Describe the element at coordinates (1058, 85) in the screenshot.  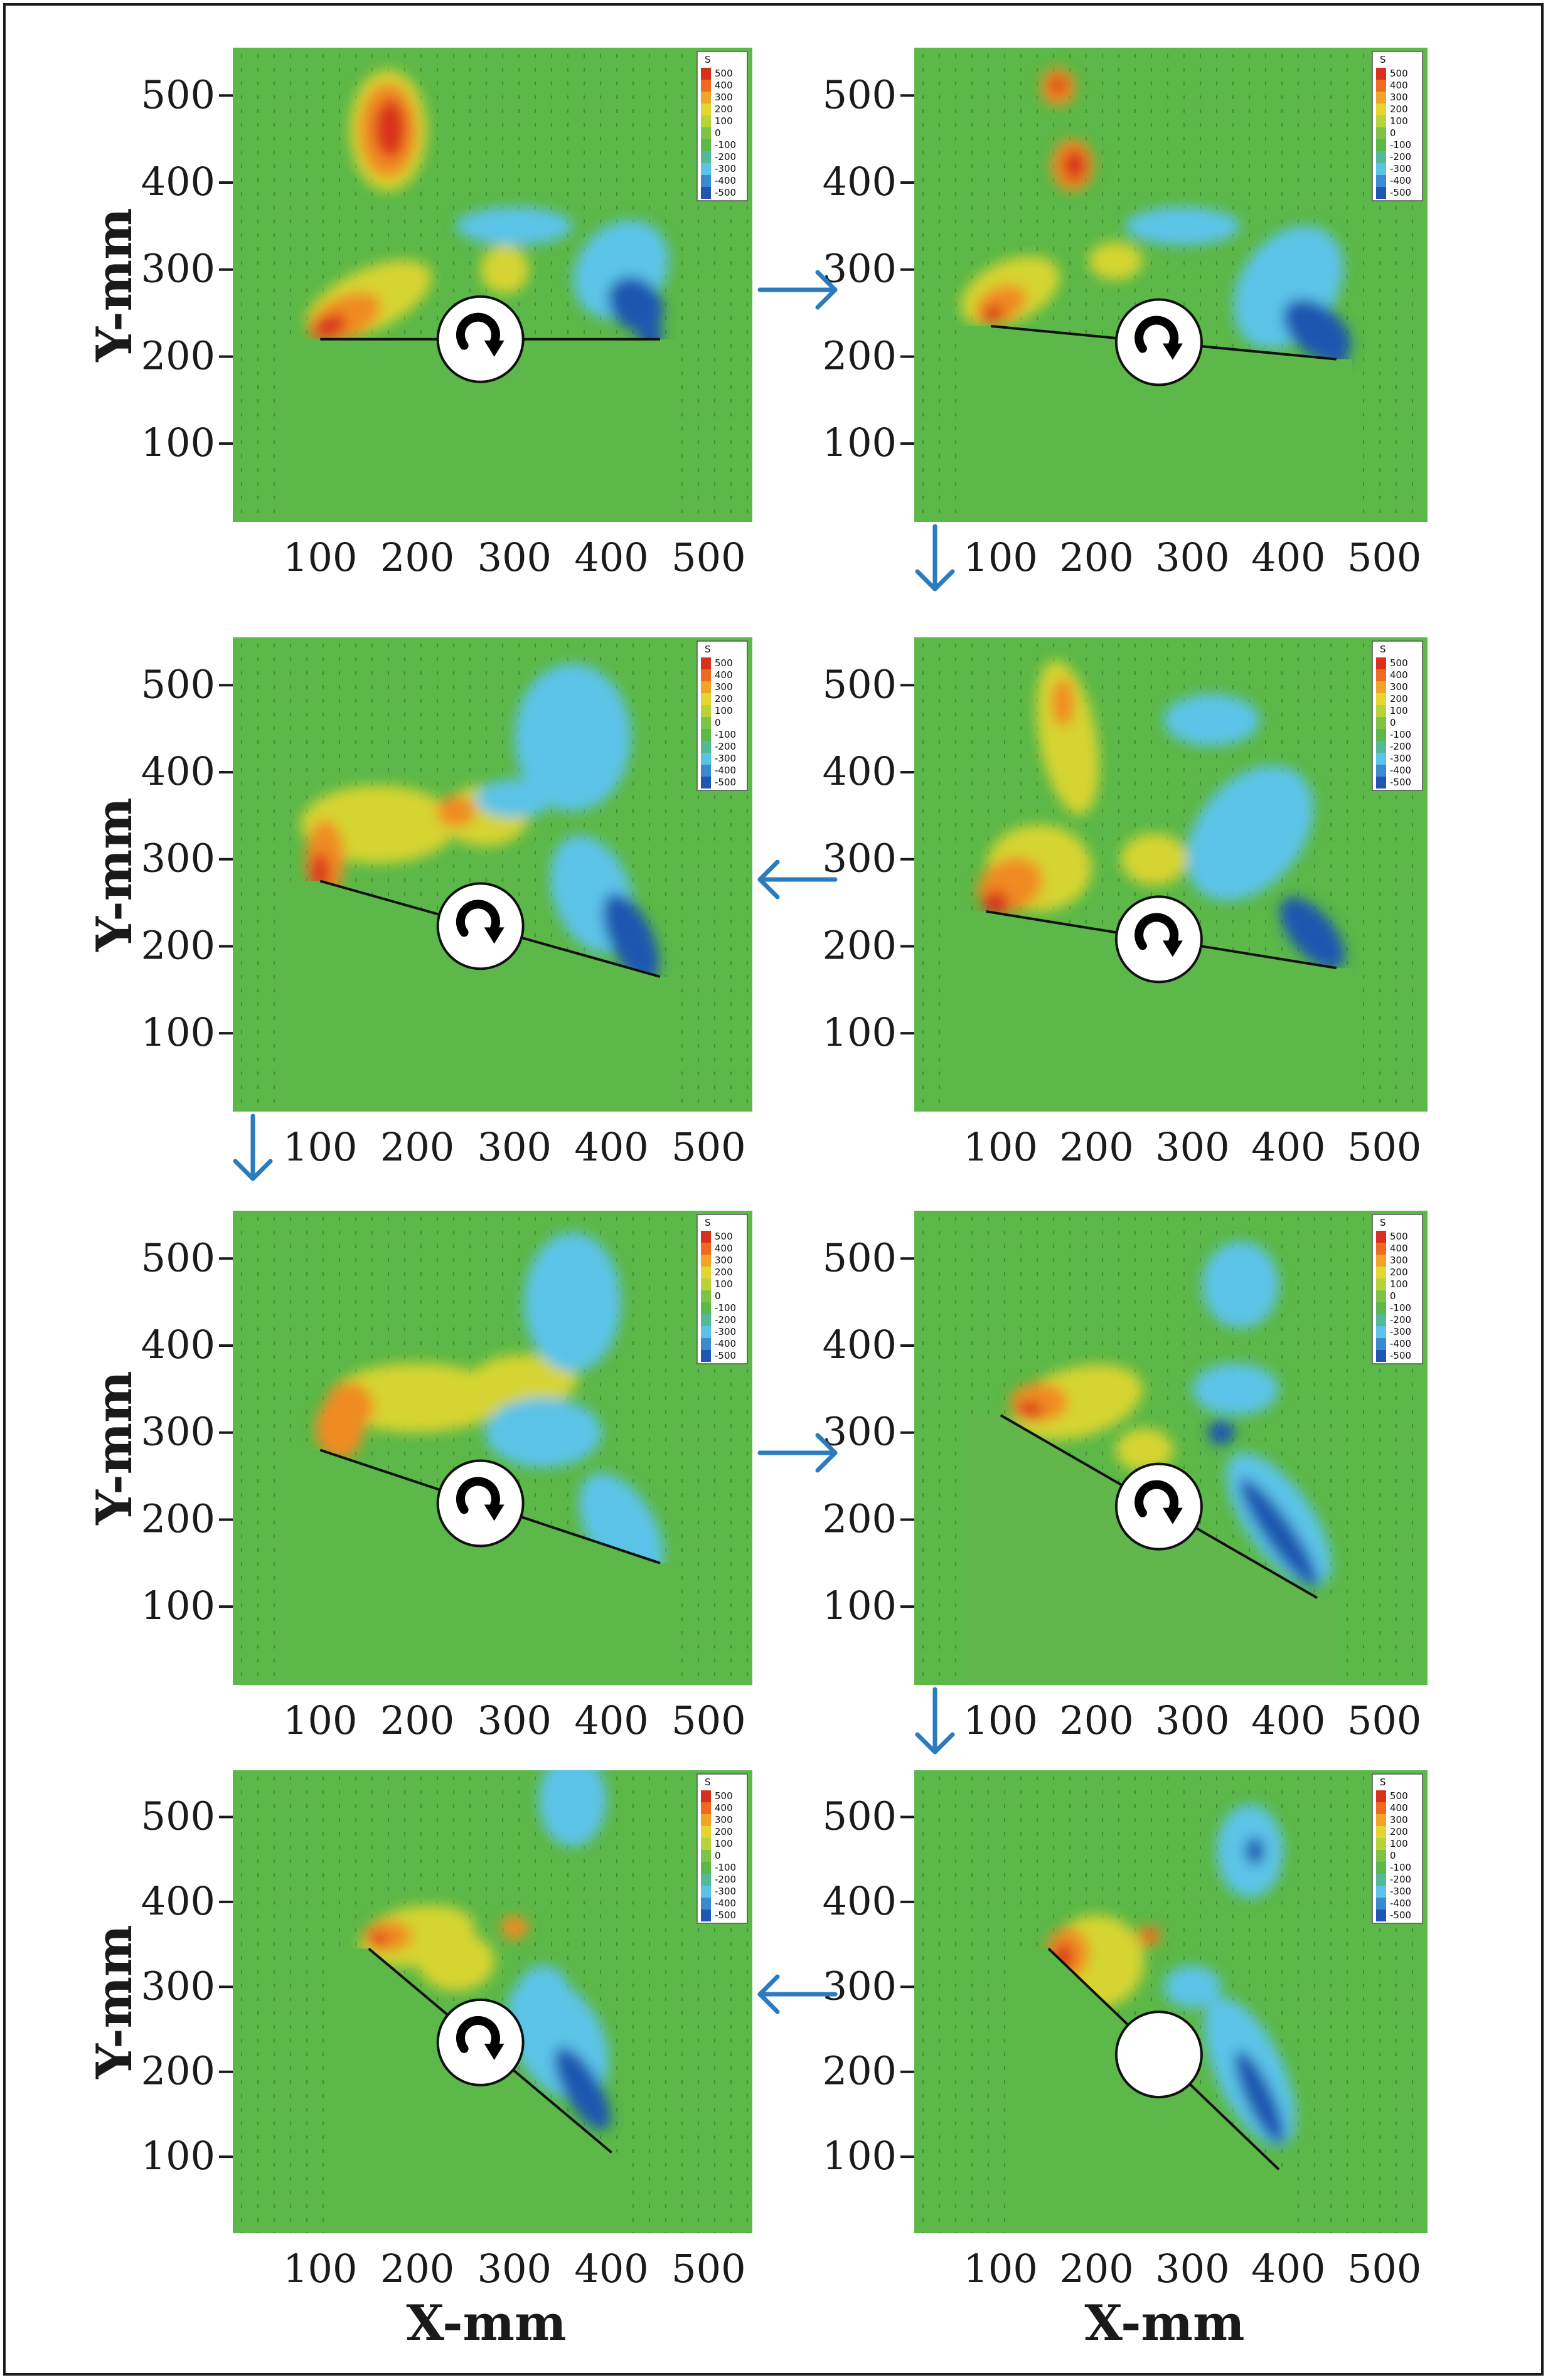
I see `contour-red` at that location.